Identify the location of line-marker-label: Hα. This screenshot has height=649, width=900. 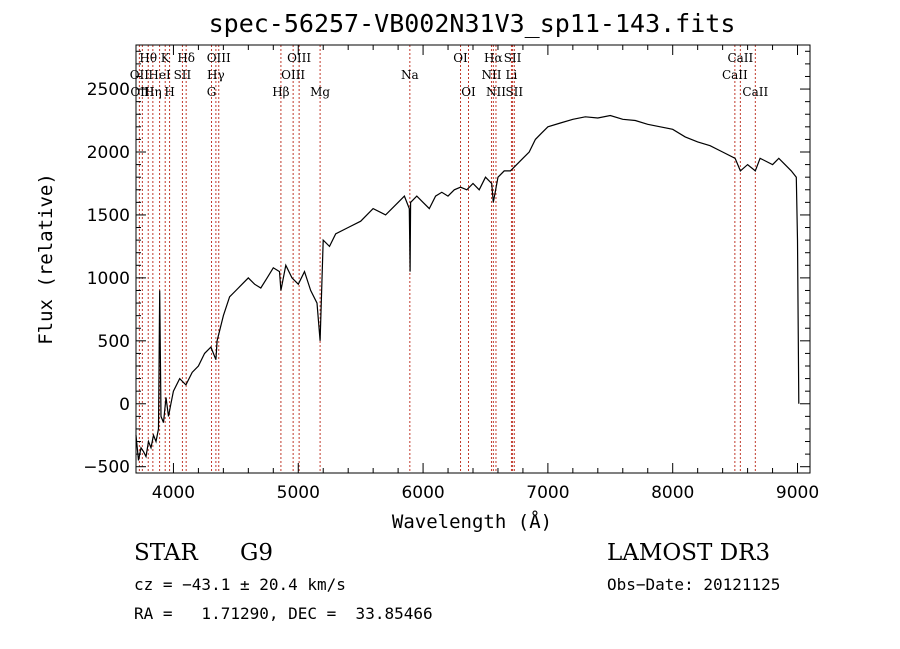
(493, 58).